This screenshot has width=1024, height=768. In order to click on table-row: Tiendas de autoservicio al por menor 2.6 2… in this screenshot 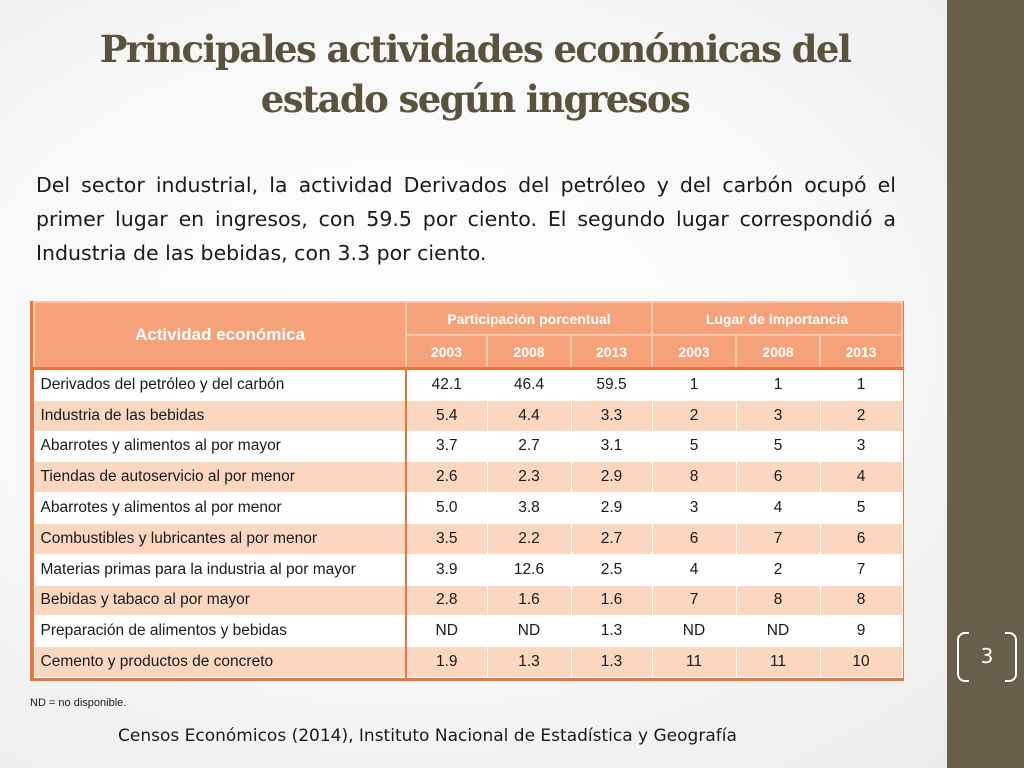, I will do `click(468, 477)`.